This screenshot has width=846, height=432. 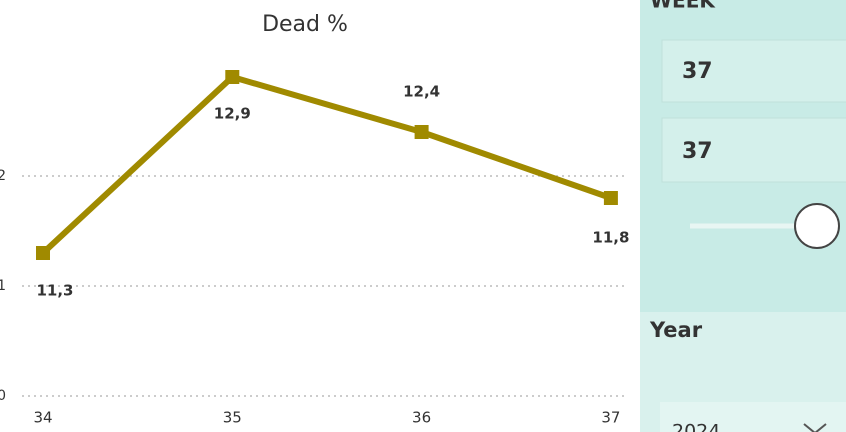 I want to click on x-tick-label: 35, so click(x=232, y=418).